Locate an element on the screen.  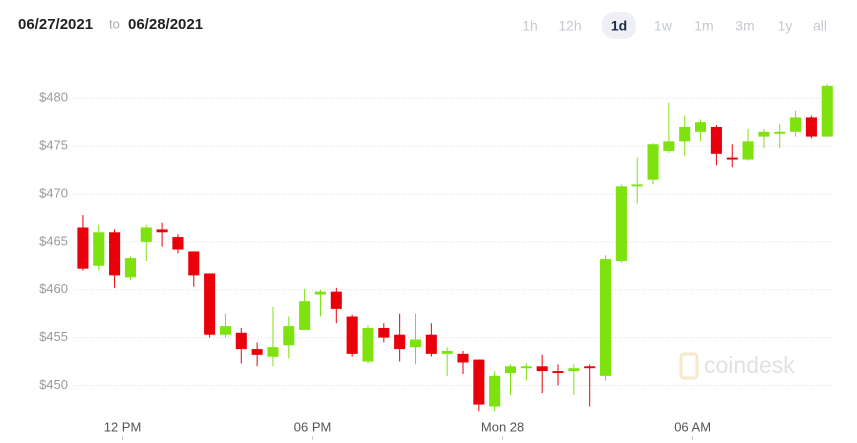
y-tick-label: $460 is located at coordinates (53, 288).